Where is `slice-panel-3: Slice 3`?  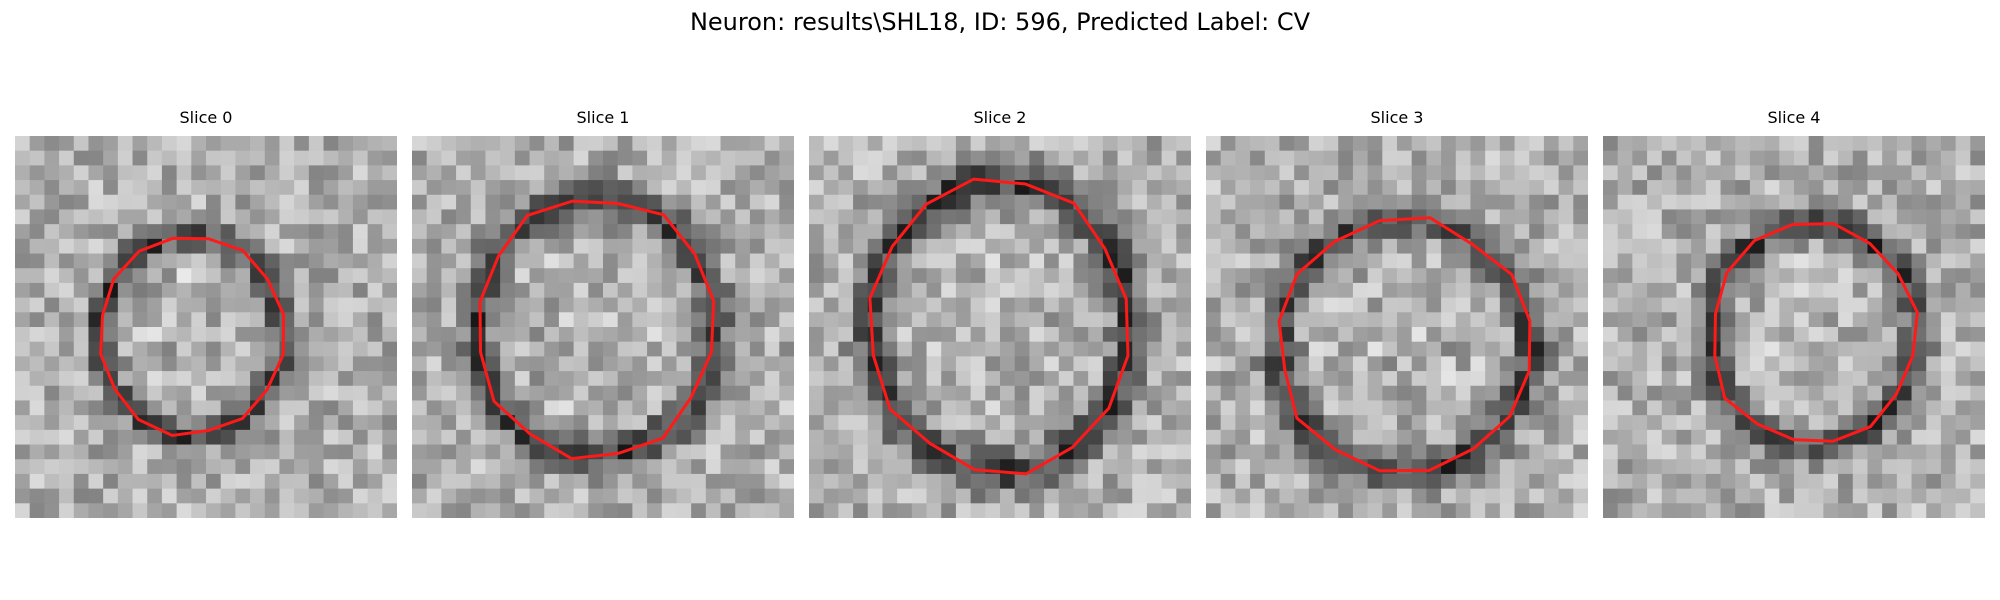
slice-panel-3: Slice 3 is located at coordinates (1397, 312).